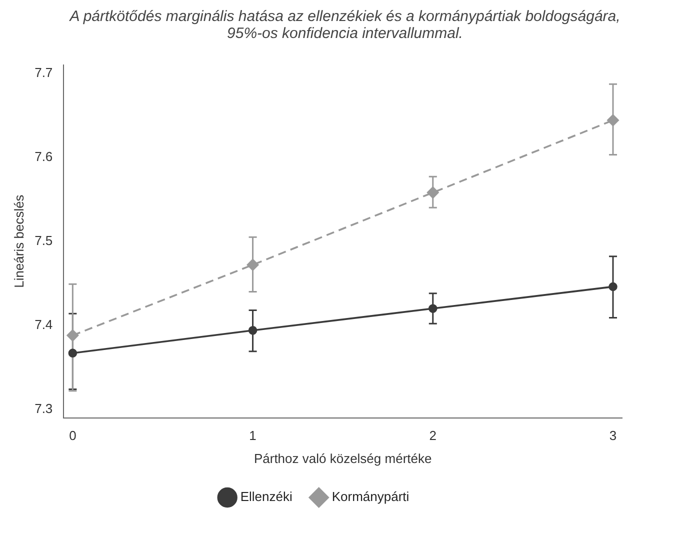 This screenshot has height=536, width=690. What do you see at coordinates (18, 241) in the screenshot?
I see `y-axis-title: Lineáris becslés` at bounding box center [18, 241].